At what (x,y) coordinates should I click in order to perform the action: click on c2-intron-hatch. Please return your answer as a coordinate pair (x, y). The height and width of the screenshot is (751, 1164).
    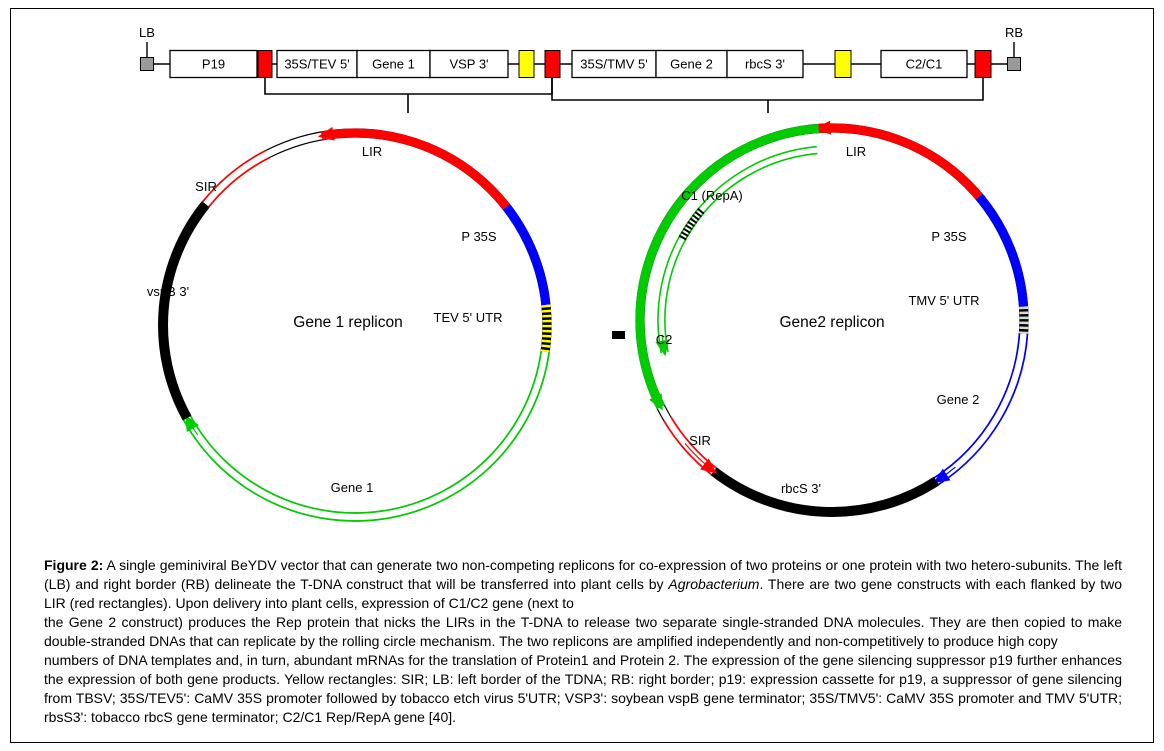
    Looking at the image, I should click on (691, 224).